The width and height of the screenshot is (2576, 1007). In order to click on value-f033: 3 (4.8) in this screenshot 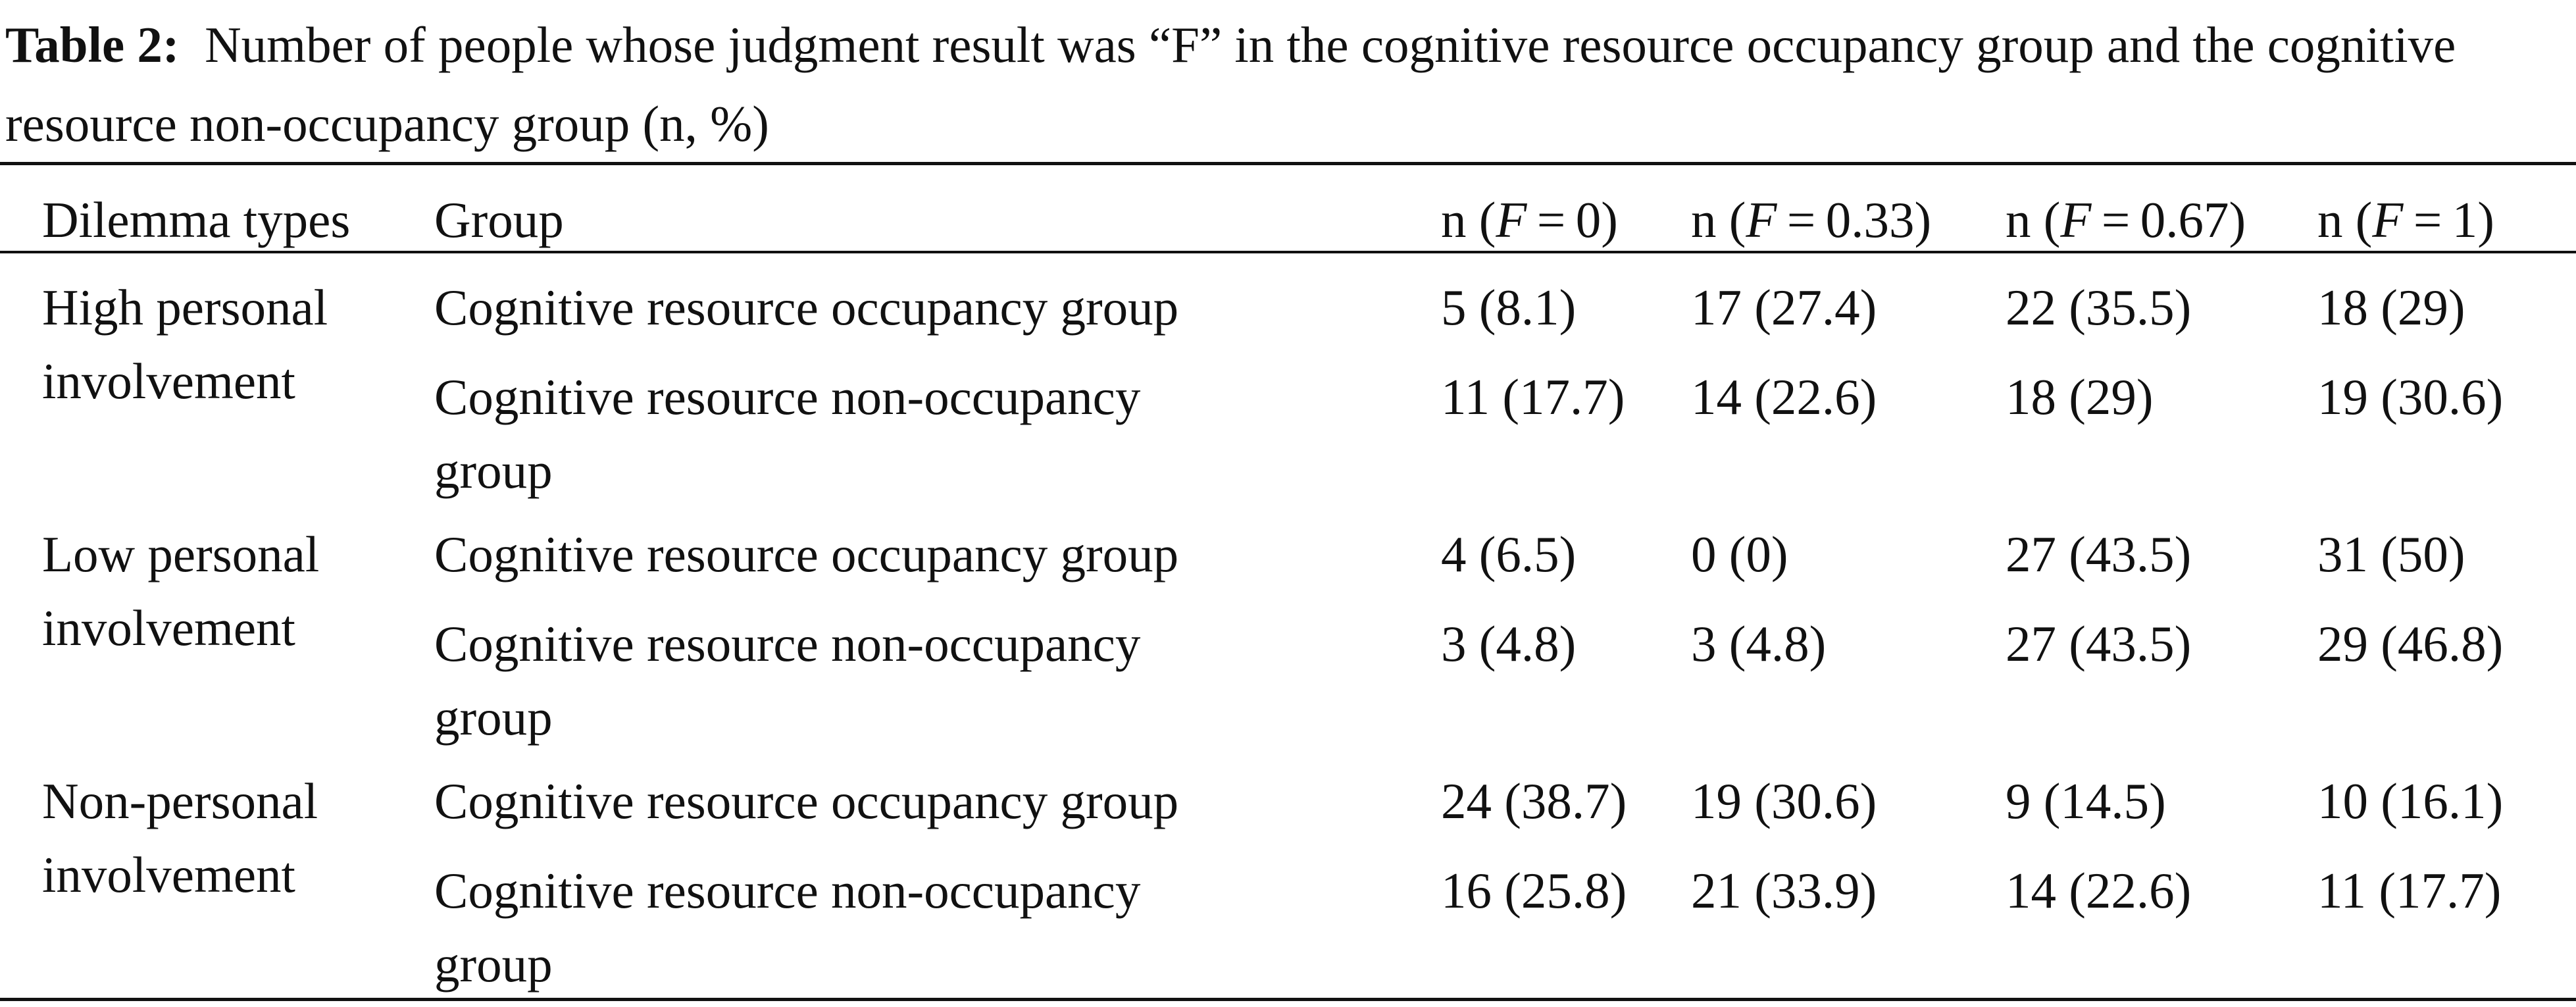, I will do `click(1759, 643)`.